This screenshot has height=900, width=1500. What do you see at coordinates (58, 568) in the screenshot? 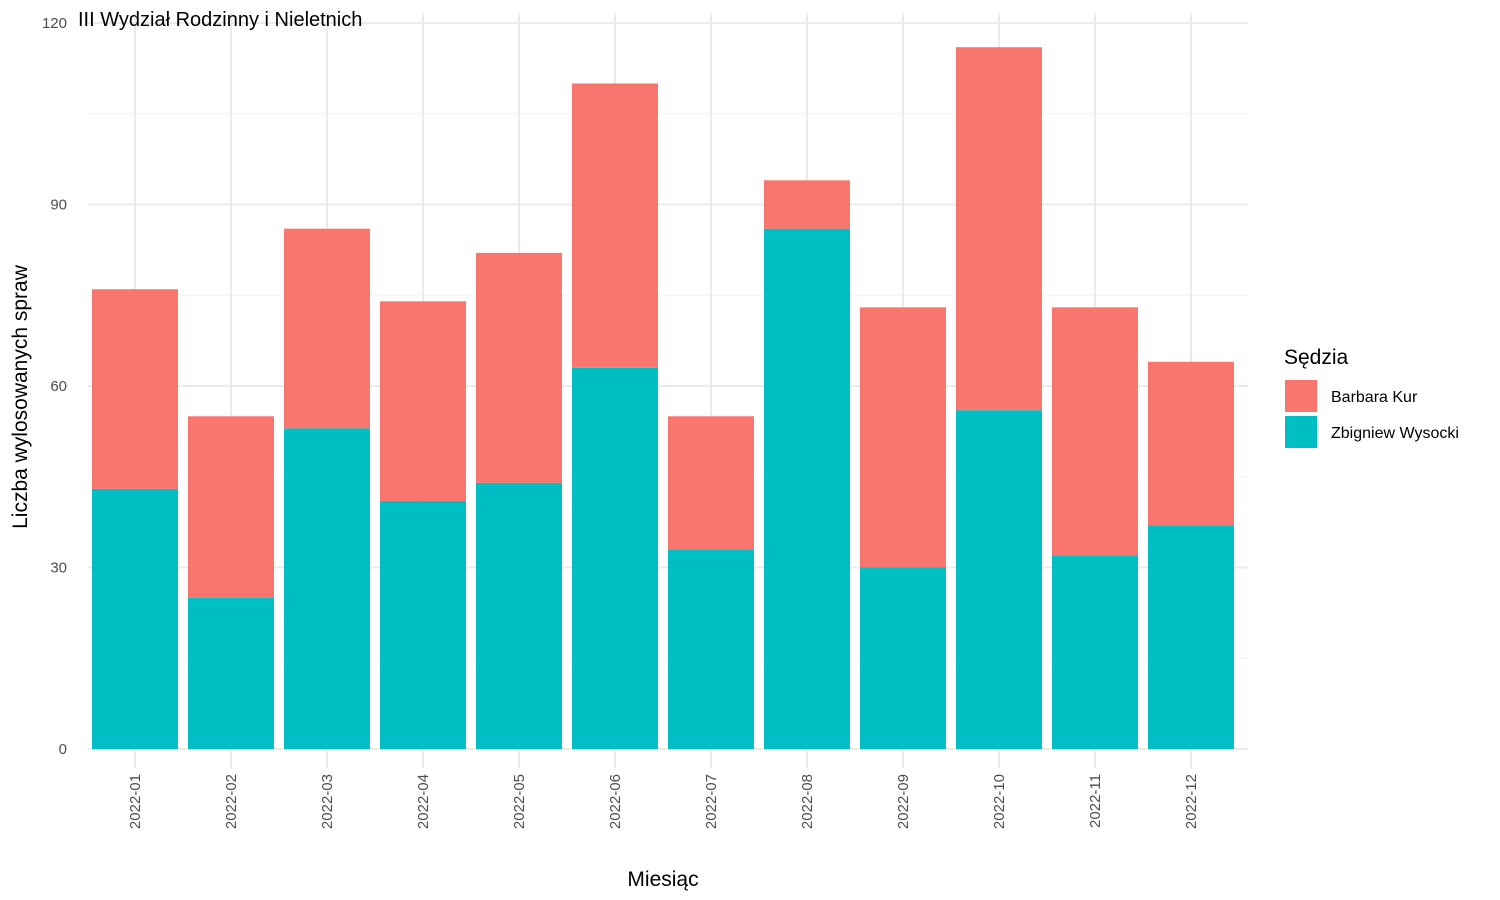
I see `y-tick-label: 30` at bounding box center [58, 568].